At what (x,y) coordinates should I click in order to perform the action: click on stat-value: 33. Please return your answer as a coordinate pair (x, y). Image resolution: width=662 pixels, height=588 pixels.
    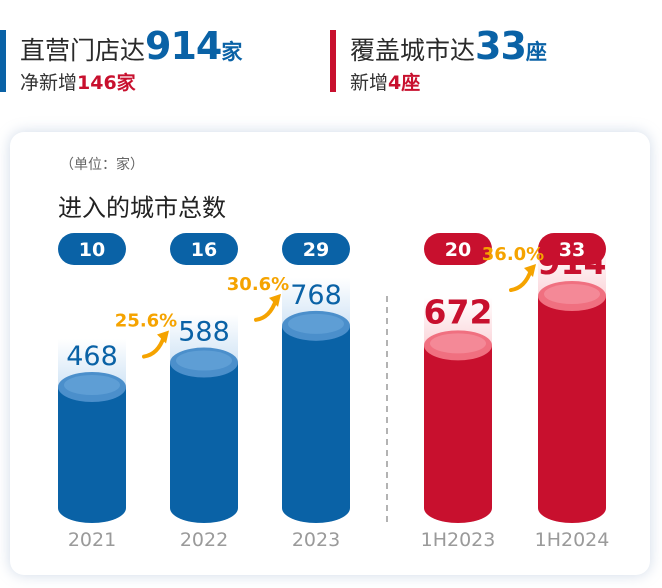
    Looking at the image, I should click on (501, 46).